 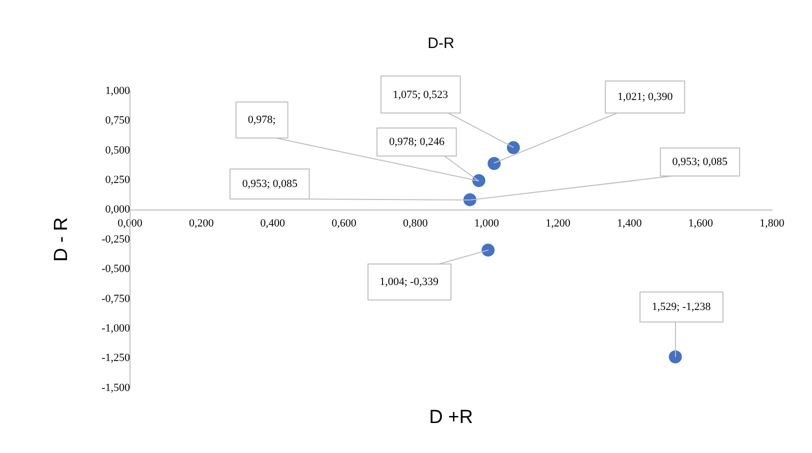 What do you see at coordinates (117, 120) in the screenshot?
I see `y-tick-label: 0,750` at bounding box center [117, 120].